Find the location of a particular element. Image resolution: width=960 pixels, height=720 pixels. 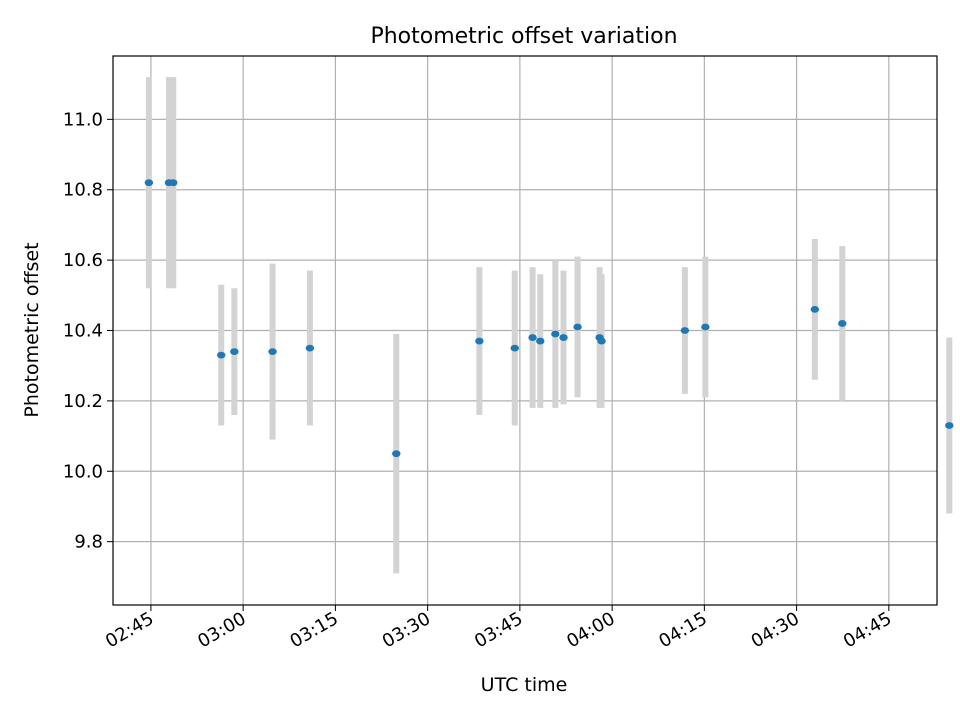

x-tick-label: 04:15 is located at coordinates (682, 630).